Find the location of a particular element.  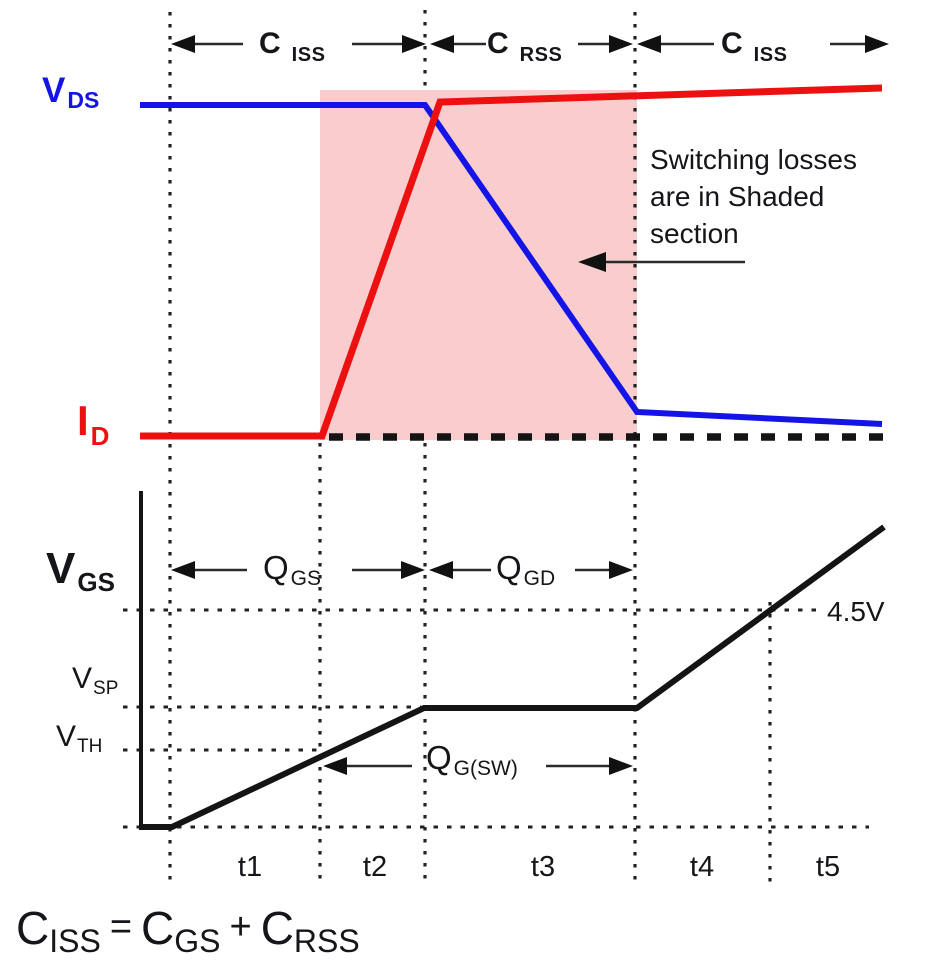

ciss-left-sub: ISS is located at coordinates (308, 55).